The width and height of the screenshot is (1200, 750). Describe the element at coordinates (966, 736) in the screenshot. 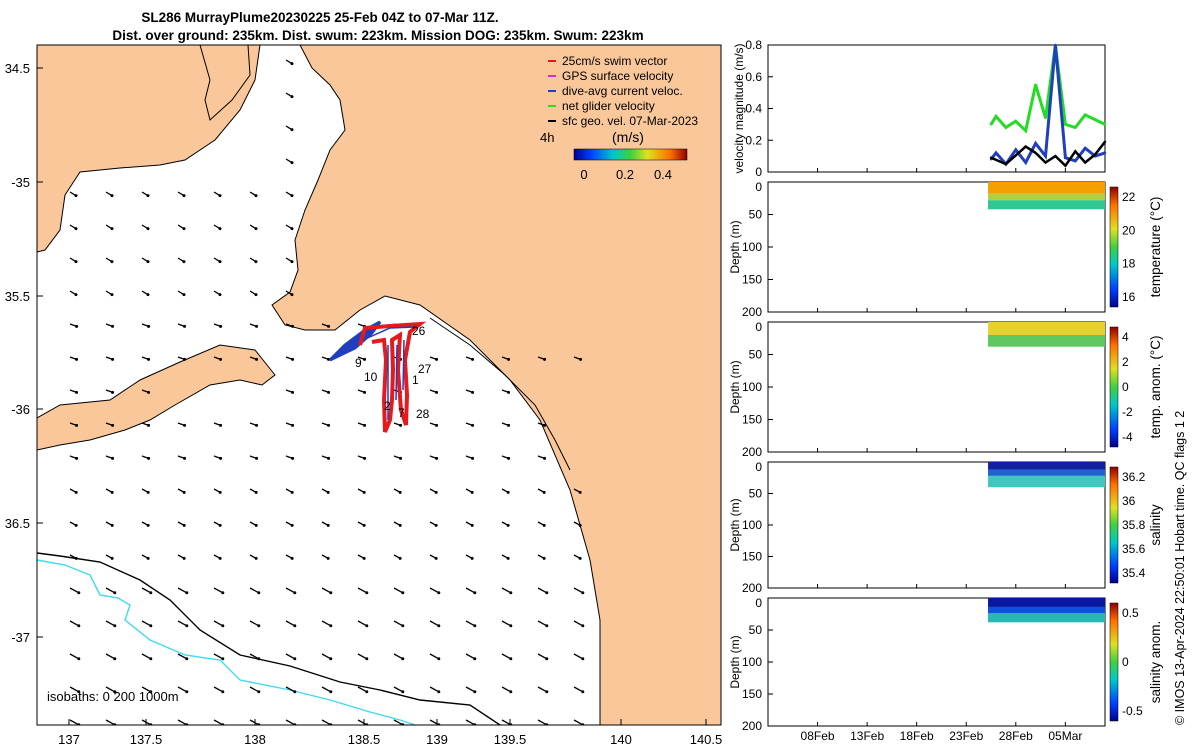

I see `time-tick-label: 23Feb` at that location.